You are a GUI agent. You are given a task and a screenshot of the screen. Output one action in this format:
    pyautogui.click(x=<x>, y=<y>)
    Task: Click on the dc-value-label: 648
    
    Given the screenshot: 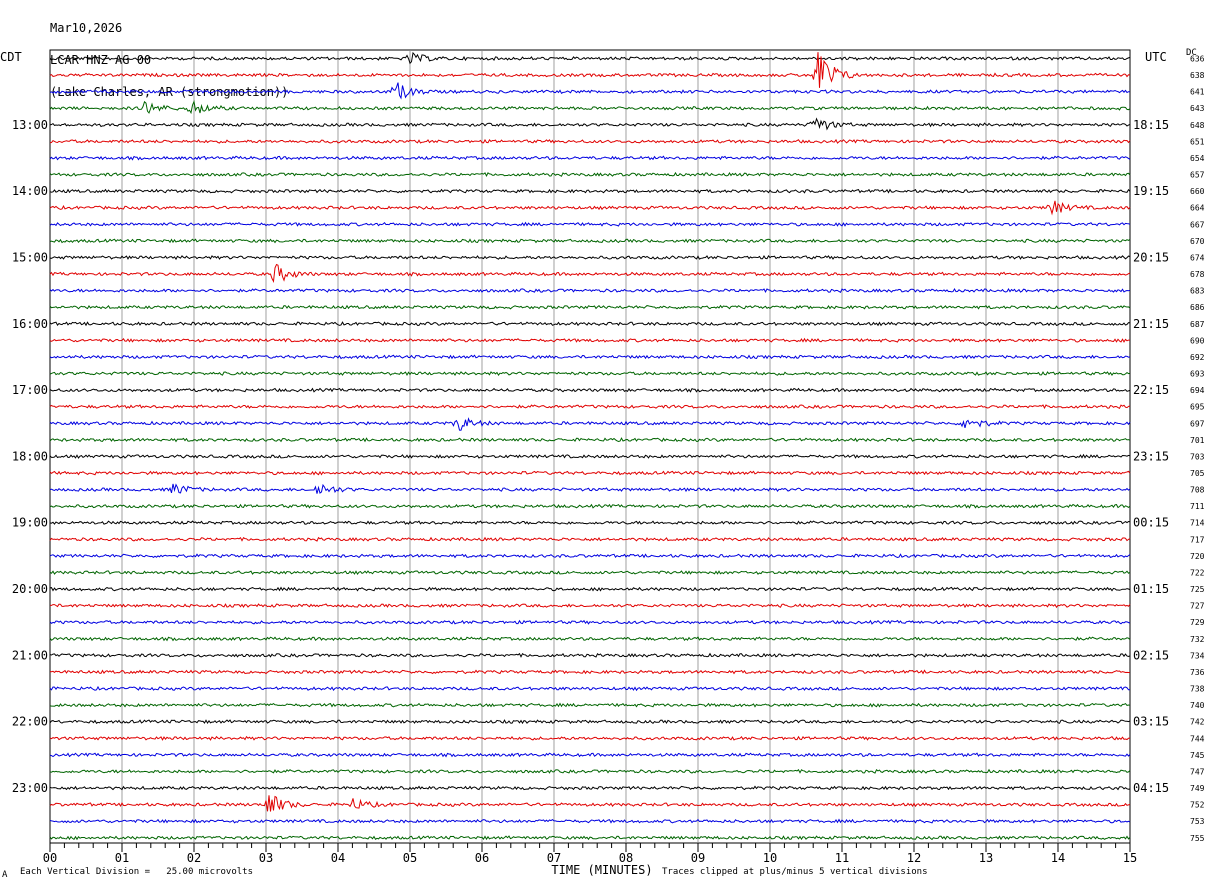 What is the action you would take?
    pyautogui.click(x=1197, y=125)
    